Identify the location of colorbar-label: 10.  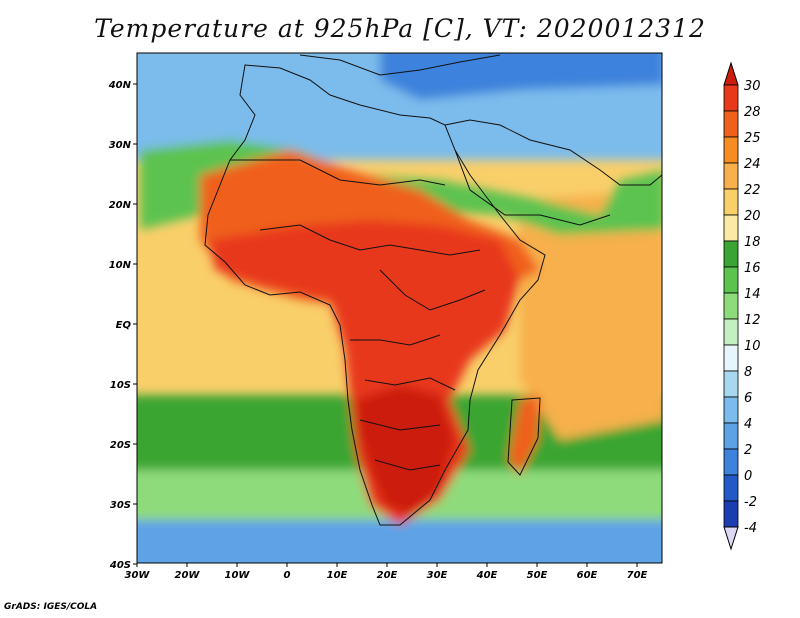
(752, 346).